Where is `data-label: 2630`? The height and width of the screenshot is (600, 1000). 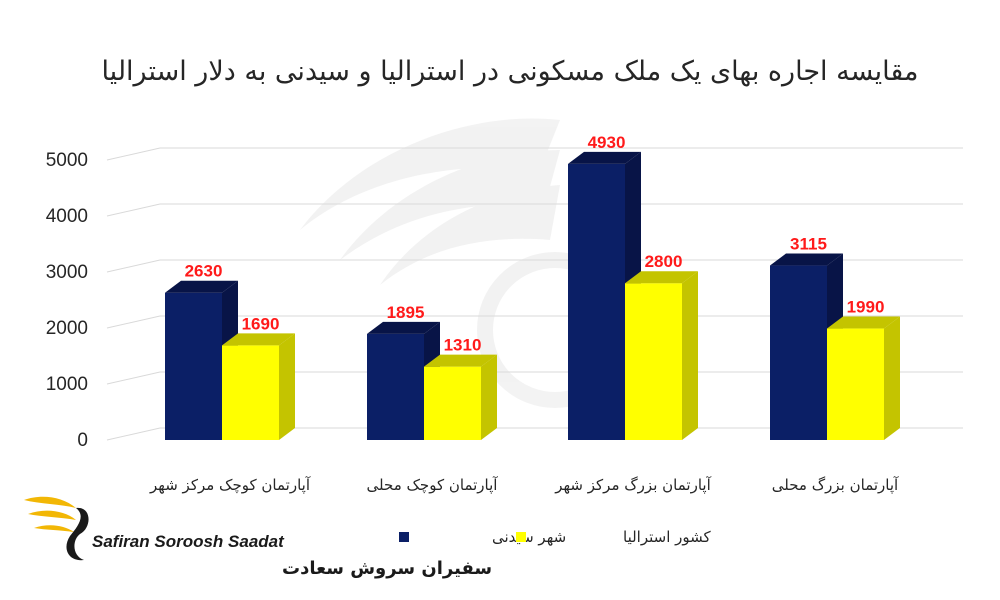 data-label: 2630 is located at coordinates (204, 271).